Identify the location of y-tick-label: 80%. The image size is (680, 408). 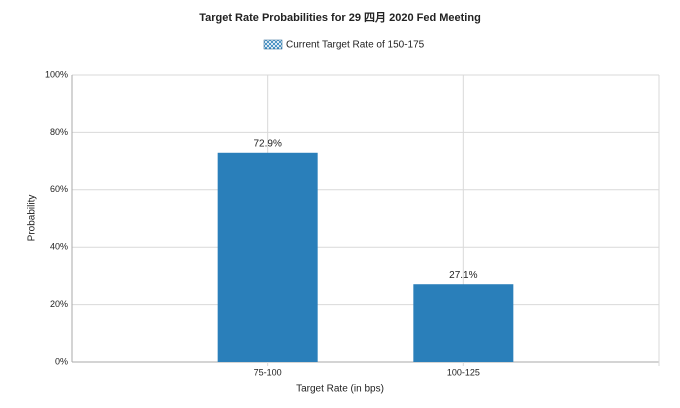
(59, 132).